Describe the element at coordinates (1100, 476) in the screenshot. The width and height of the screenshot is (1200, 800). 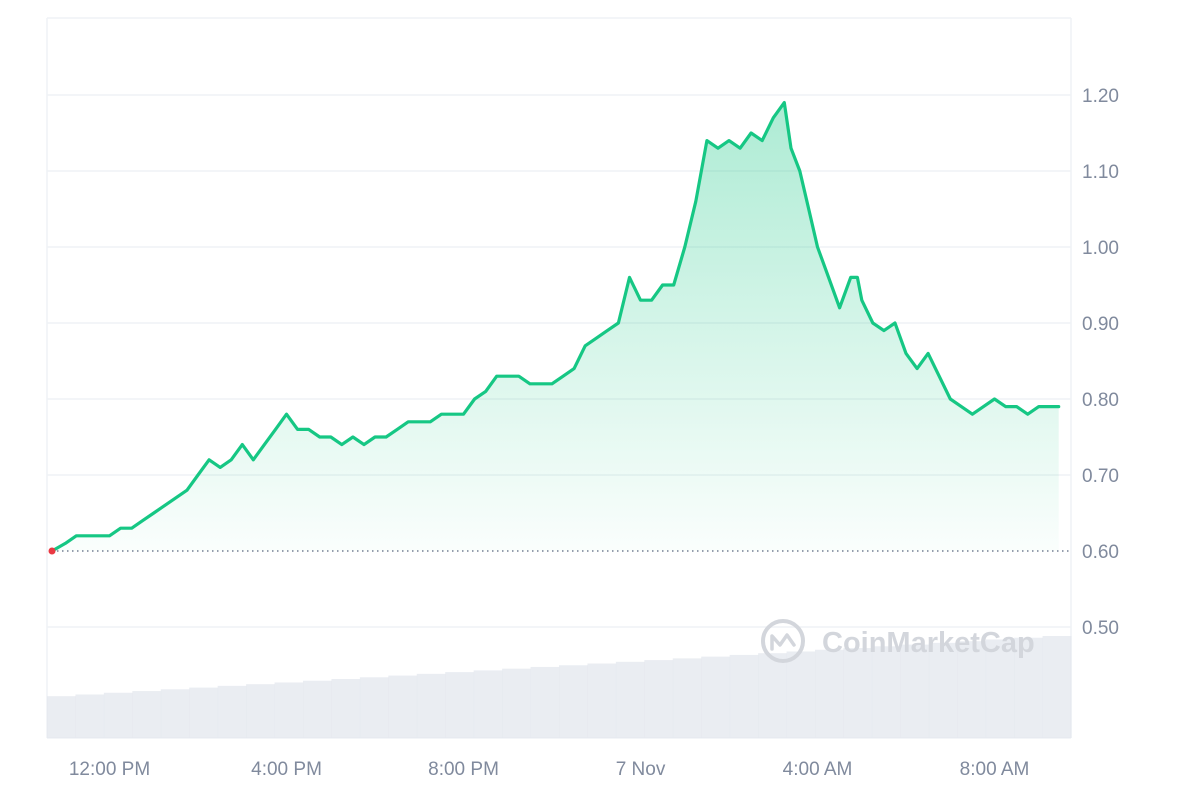
I see `y-tick-label: 0.70` at that location.